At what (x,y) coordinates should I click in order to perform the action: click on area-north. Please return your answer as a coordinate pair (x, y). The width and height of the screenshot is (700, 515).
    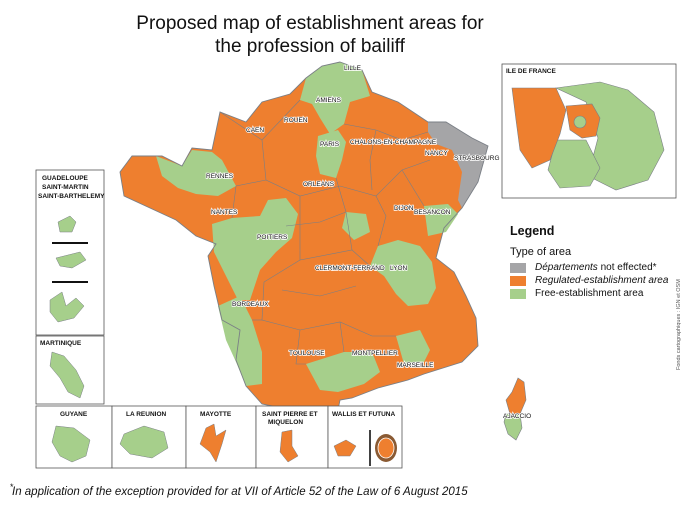
    Looking at the image, I should click on (335, 98).